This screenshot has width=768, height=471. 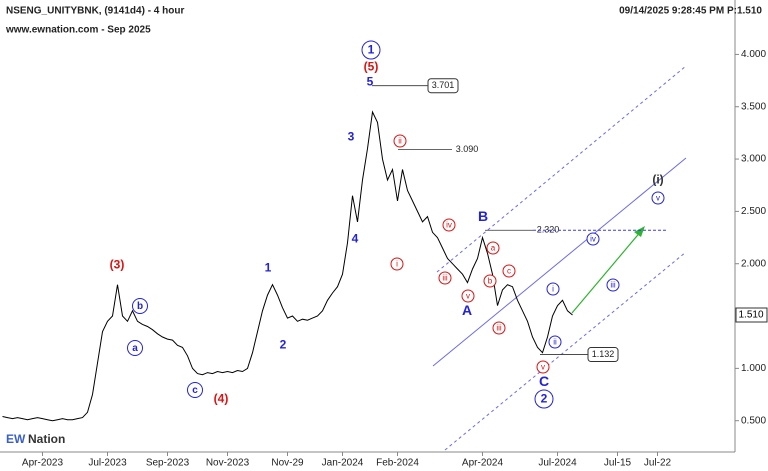 What do you see at coordinates (657, 180) in the screenshot?
I see `wave-label: (i)` at bounding box center [657, 180].